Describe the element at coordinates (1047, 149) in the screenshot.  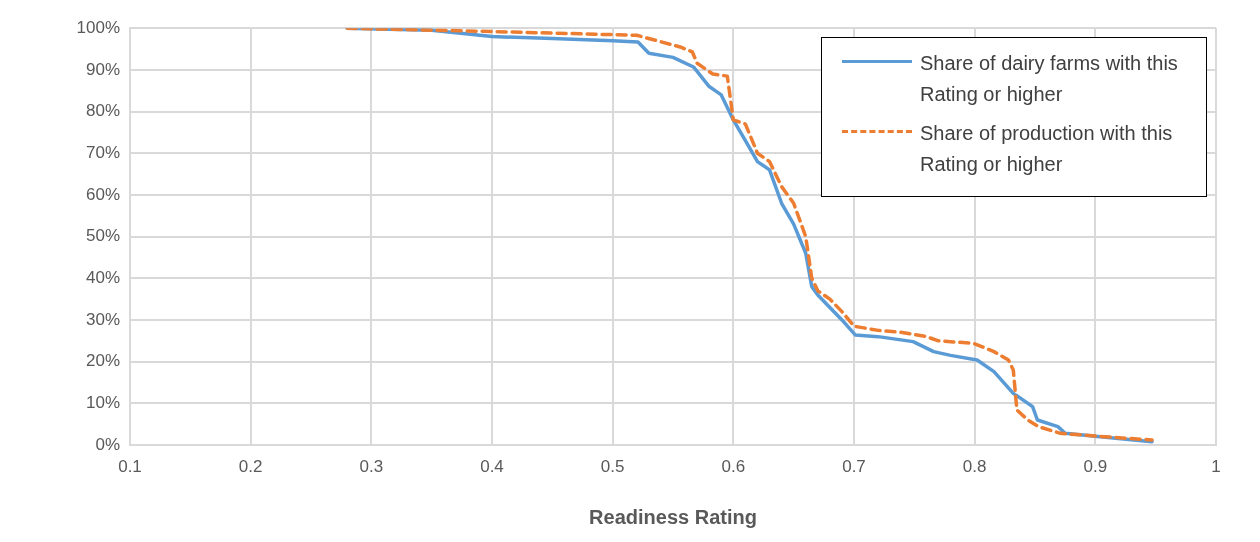
I see `legend-label: Share of production with this Rating or higher` at that location.